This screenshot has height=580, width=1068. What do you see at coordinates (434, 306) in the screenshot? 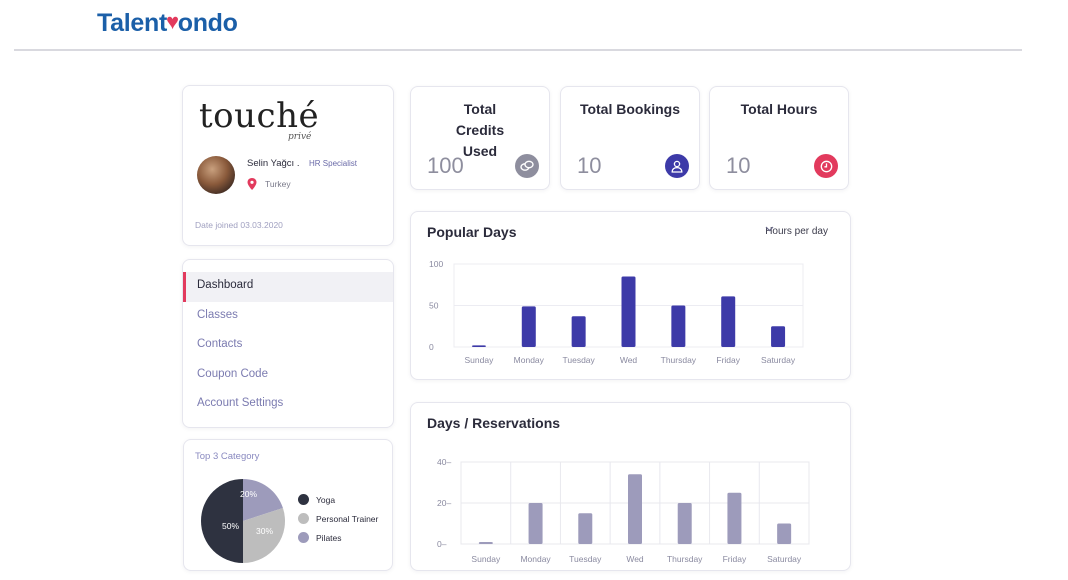
I see `y-tick-label: 50` at bounding box center [434, 306].